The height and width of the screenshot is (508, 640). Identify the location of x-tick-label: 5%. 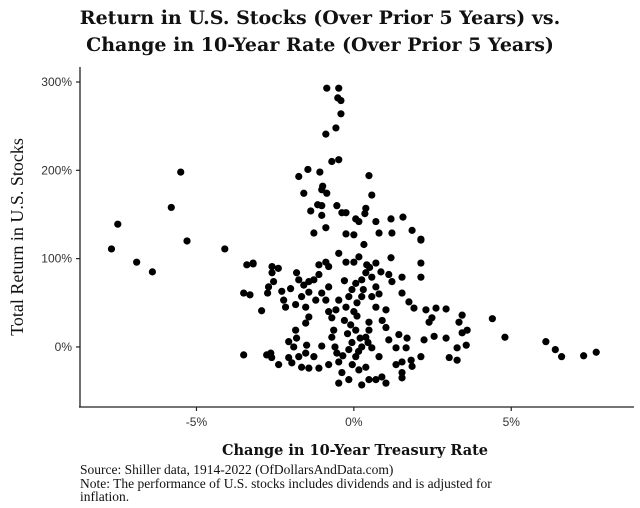
(512, 422).